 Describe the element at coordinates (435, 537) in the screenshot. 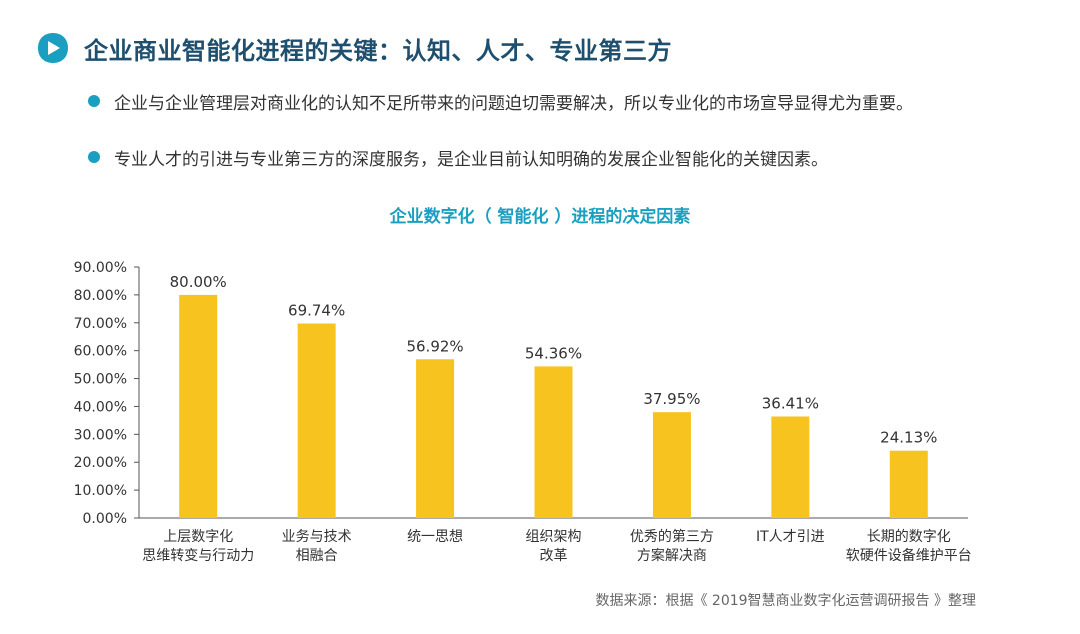

I see `category-label: 统一思想` at that location.